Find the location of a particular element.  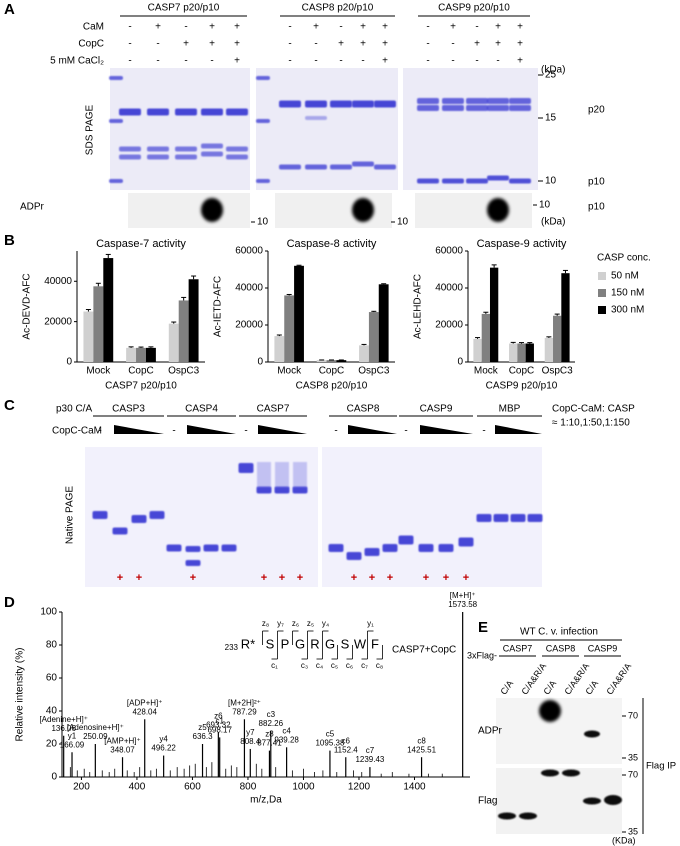

blot is located at coordinates (189, 210).